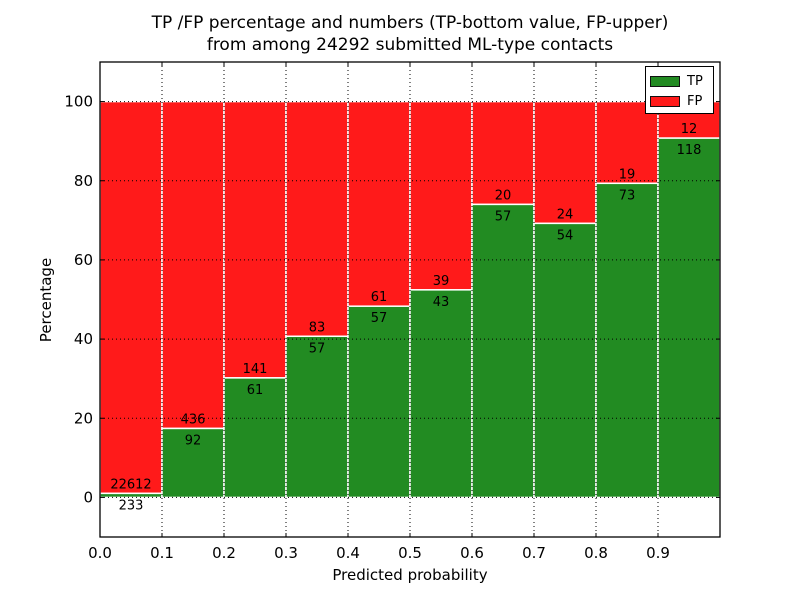  What do you see at coordinates (255, 369) in the screenshot?
I see `label-fp-count-2: 141` at bounding box center [255, 369].